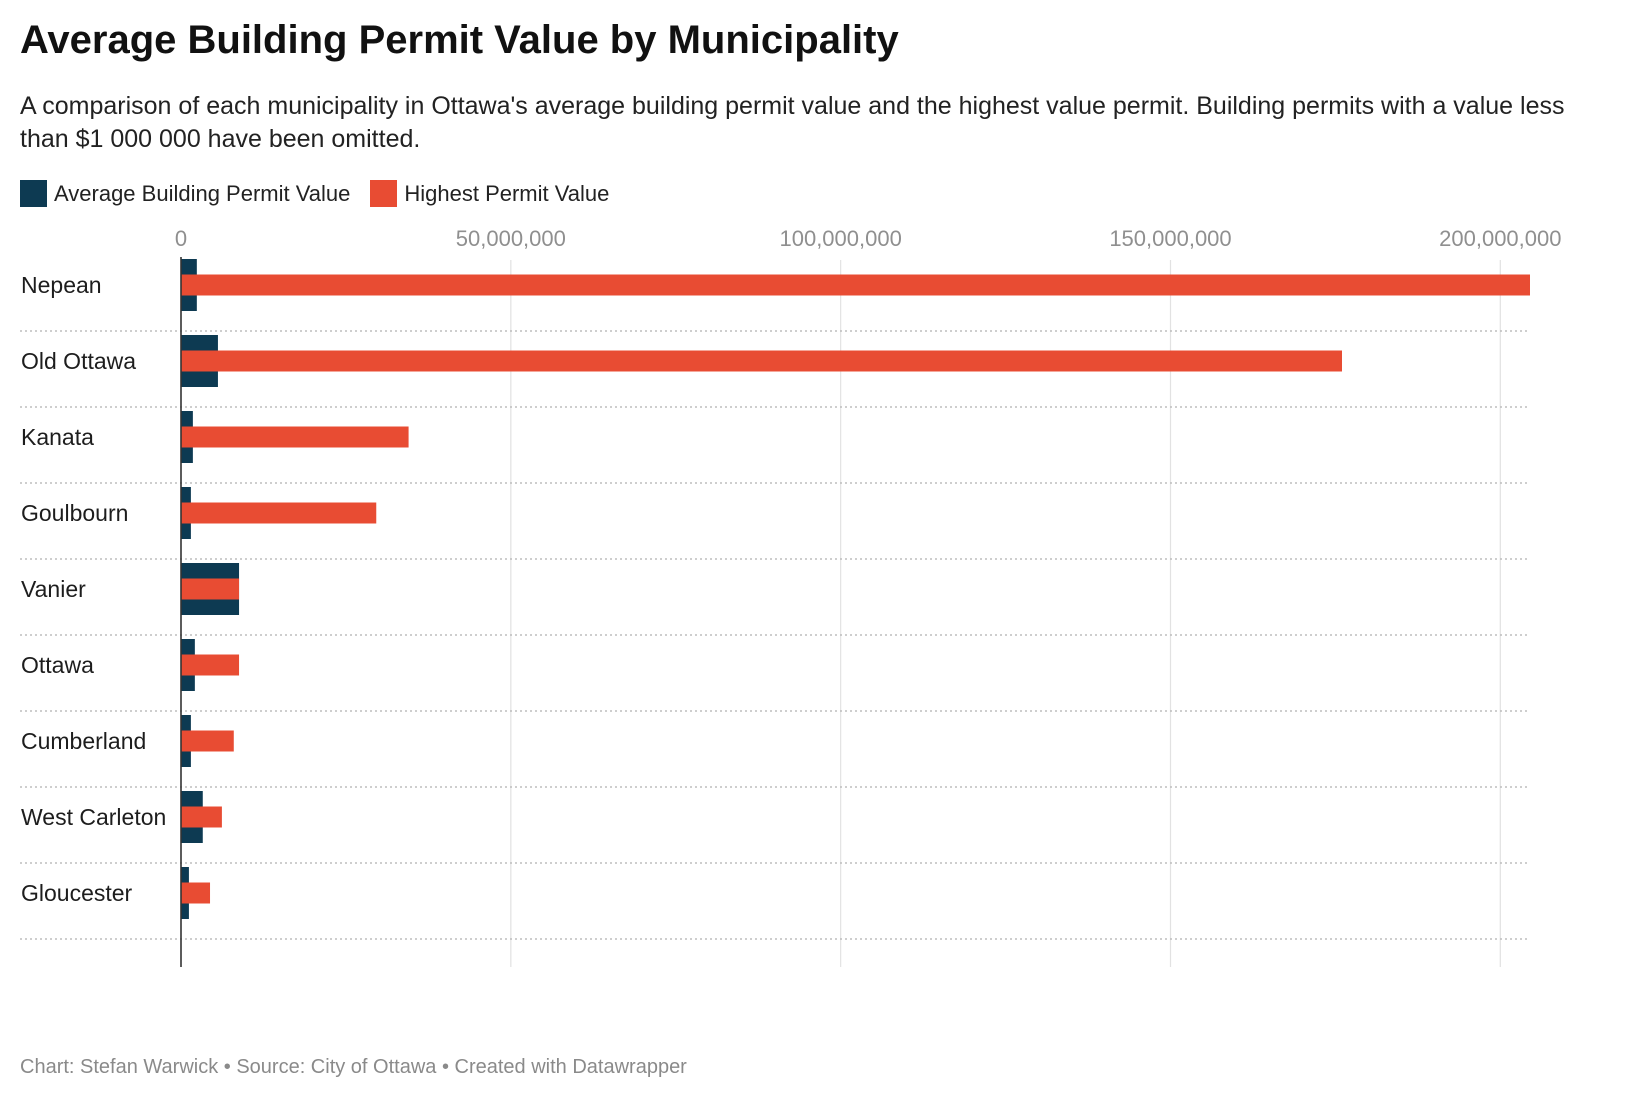 The width and height of the screenshot is (1640, 1096). I want to click on legend-item-highest: Highest Permit Value, so click(489, 193).